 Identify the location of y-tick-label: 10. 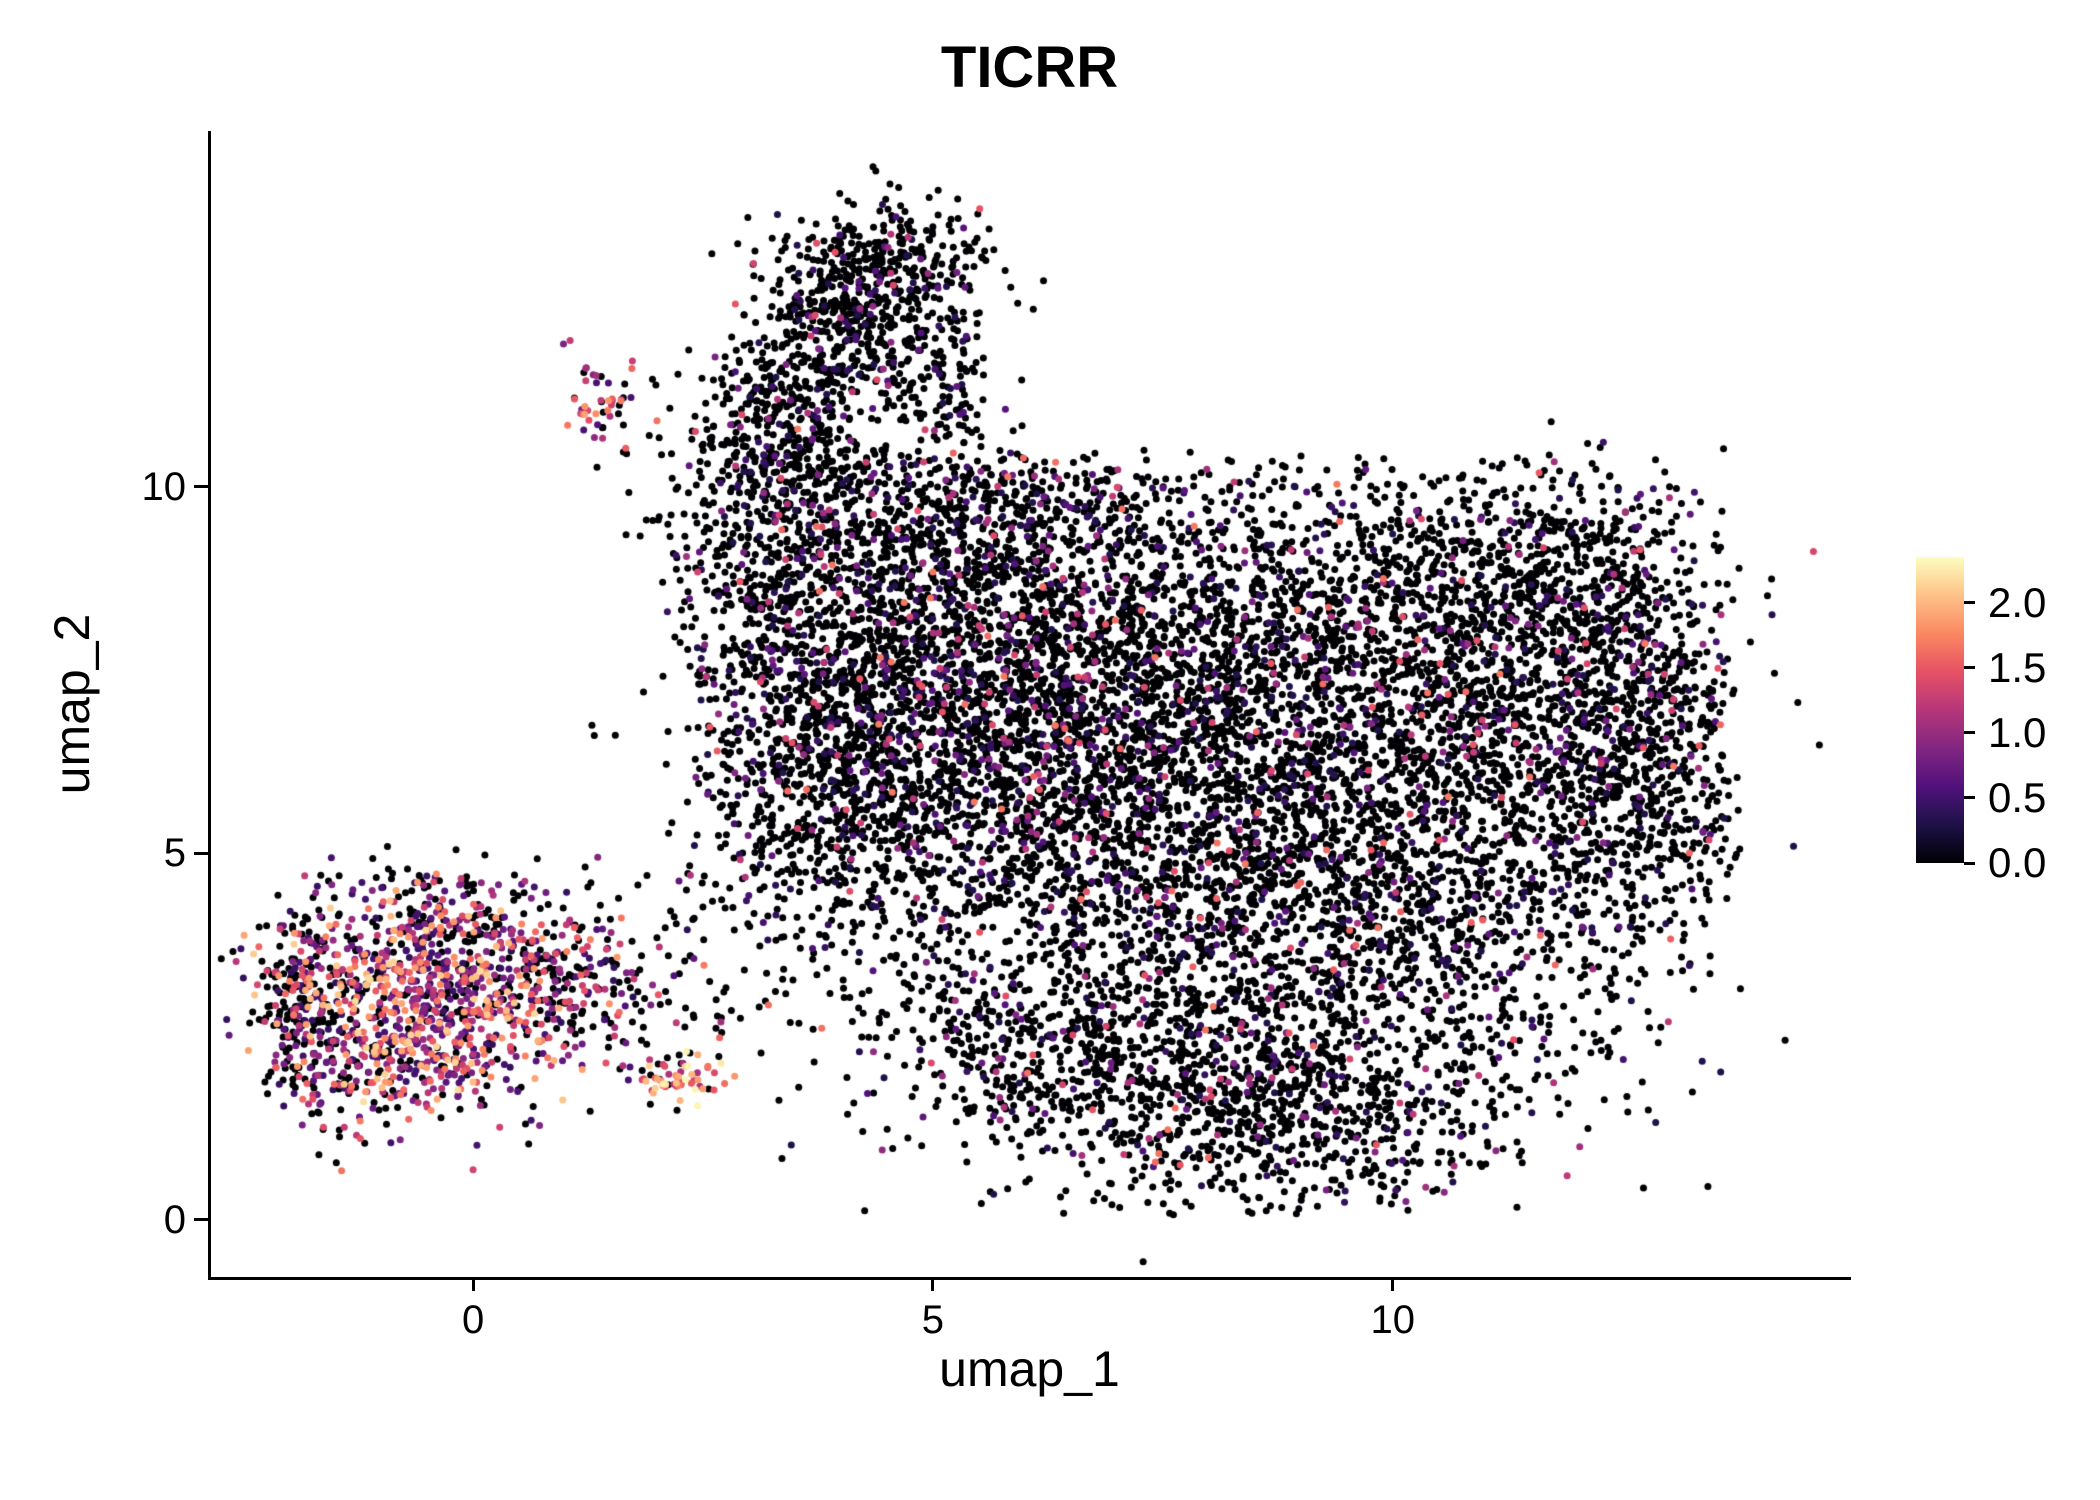
(164, 486).